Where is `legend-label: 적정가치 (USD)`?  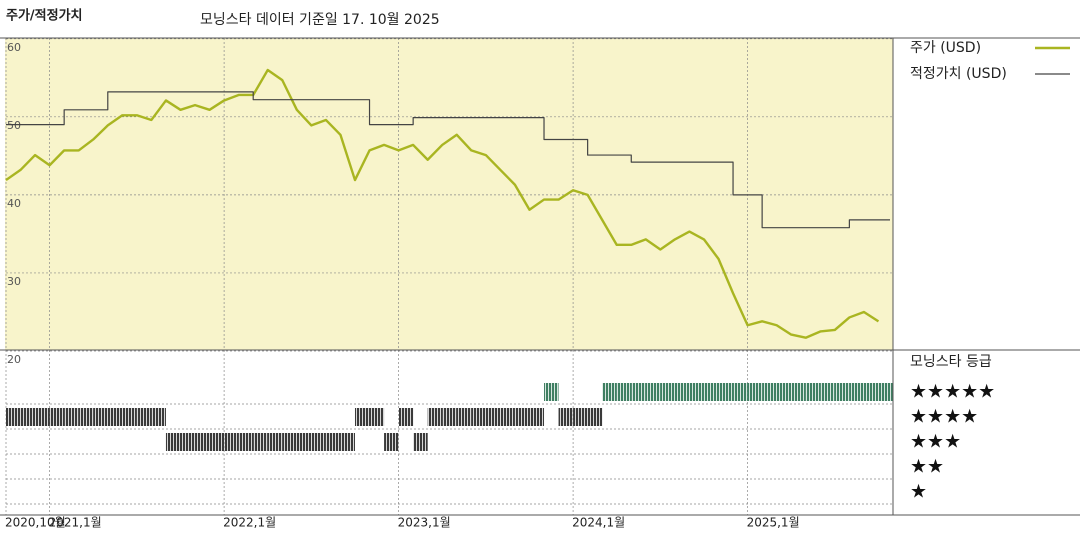
legend-label: 적정가치 (USD) is located at coordinates (958, 74).